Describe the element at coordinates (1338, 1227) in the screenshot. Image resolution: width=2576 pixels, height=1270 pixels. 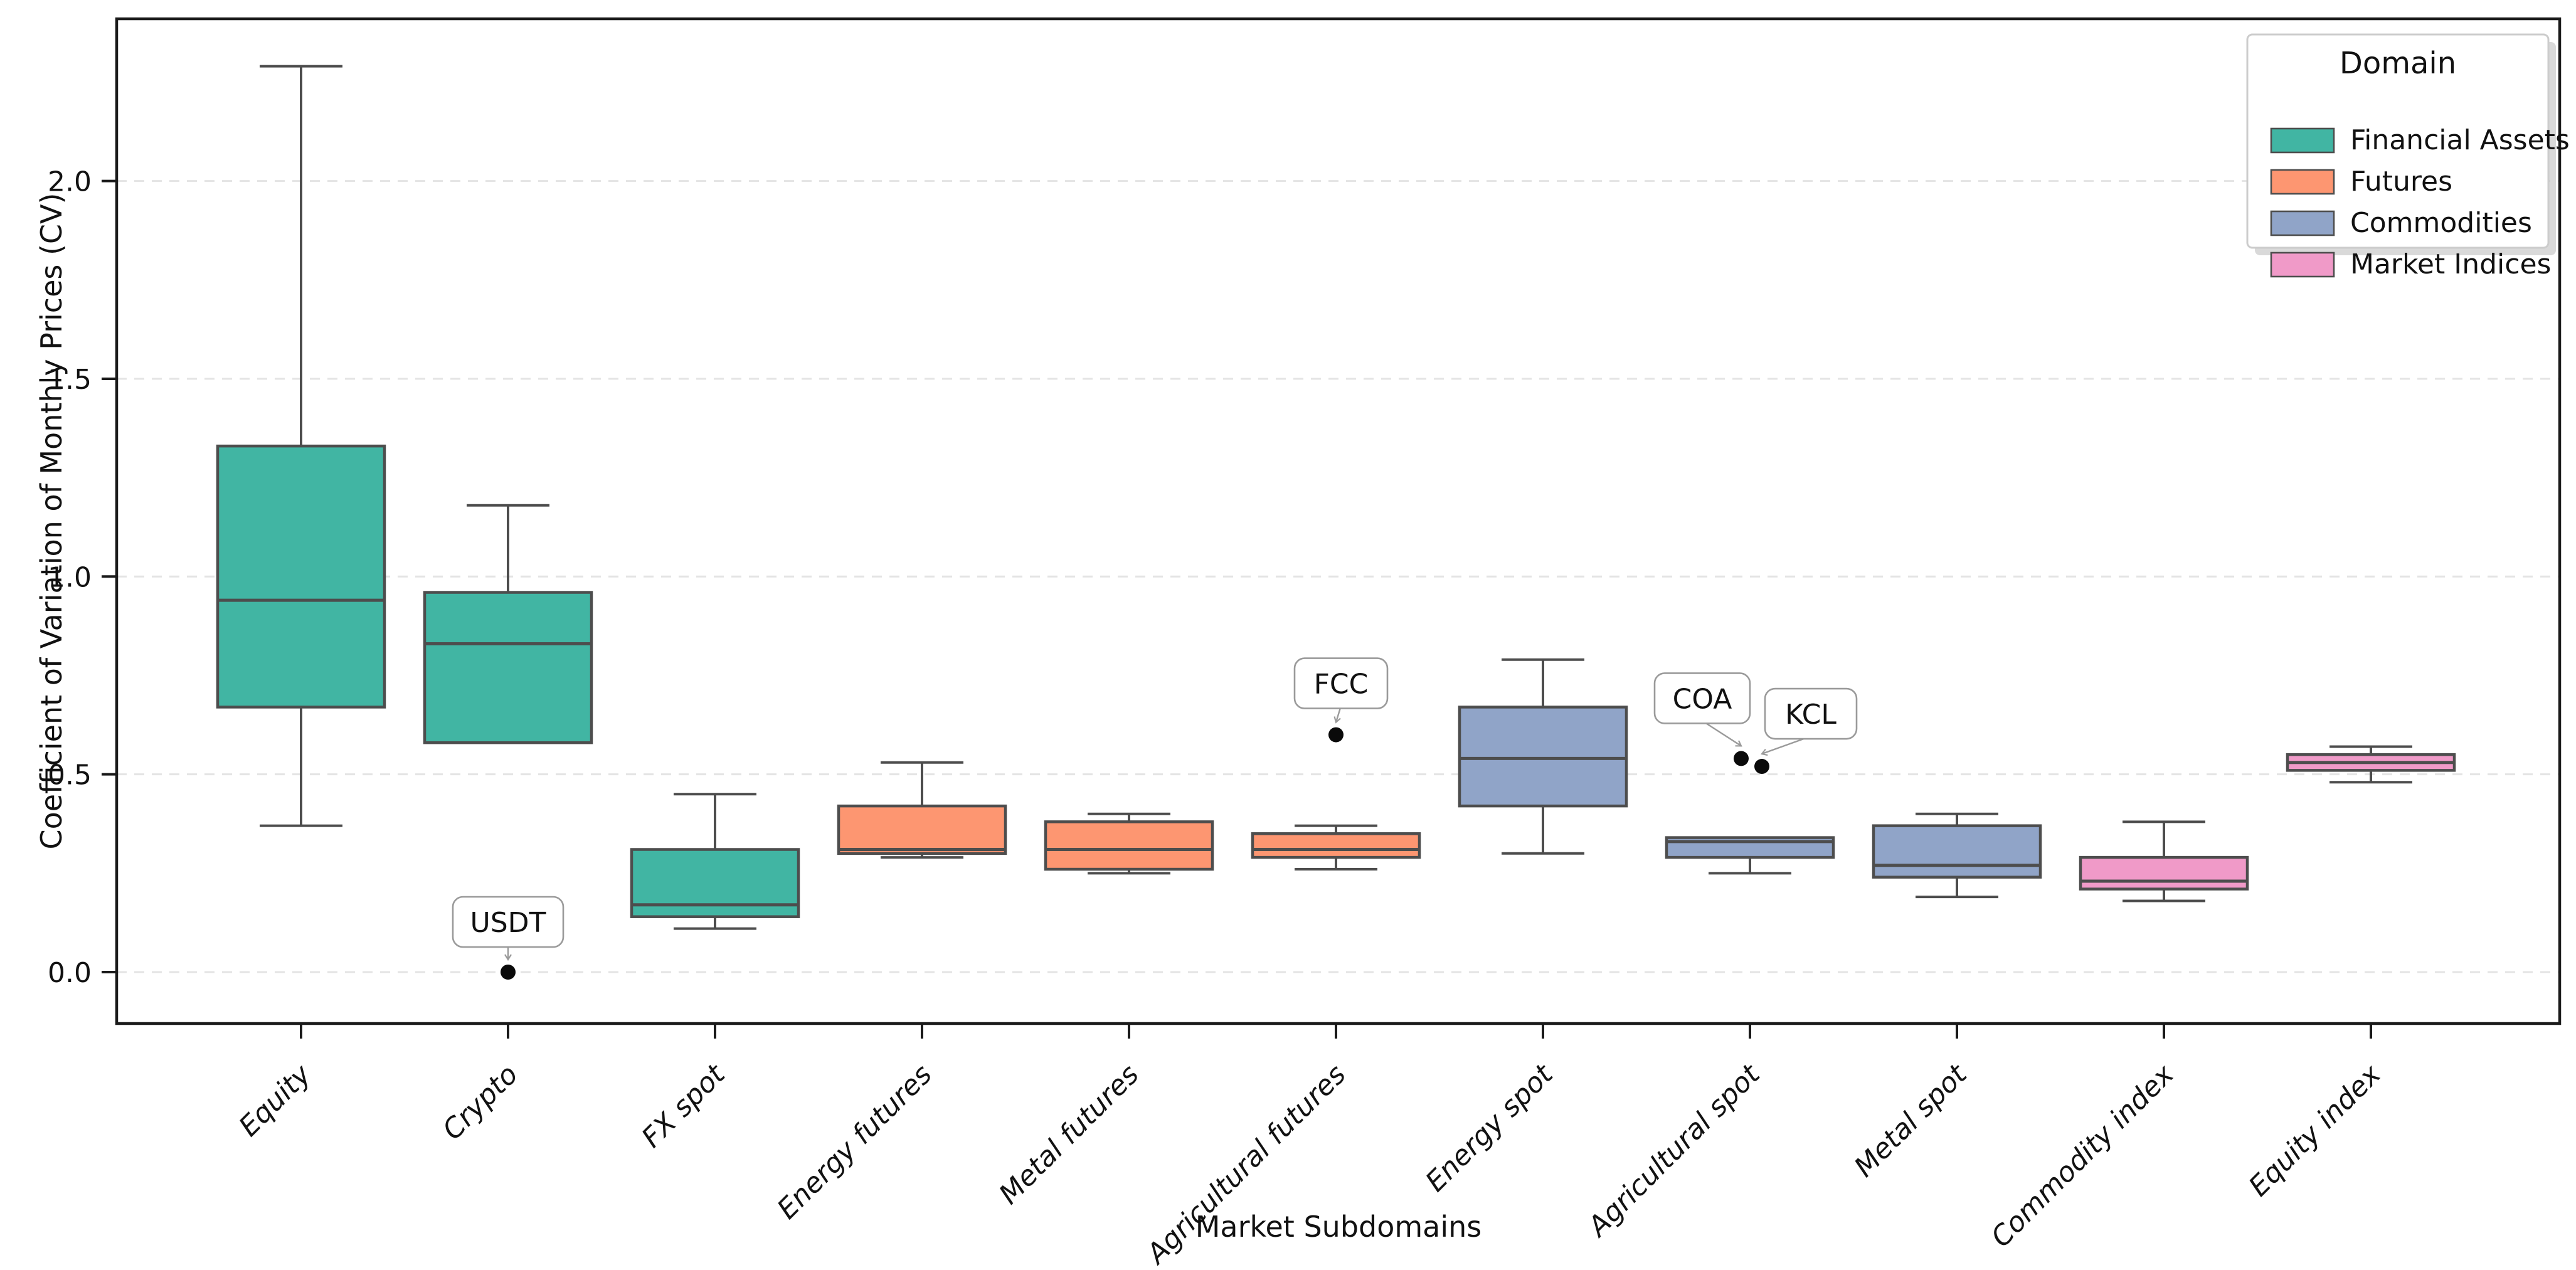
I see `x-axis-title: Market Subdomains` at that location.